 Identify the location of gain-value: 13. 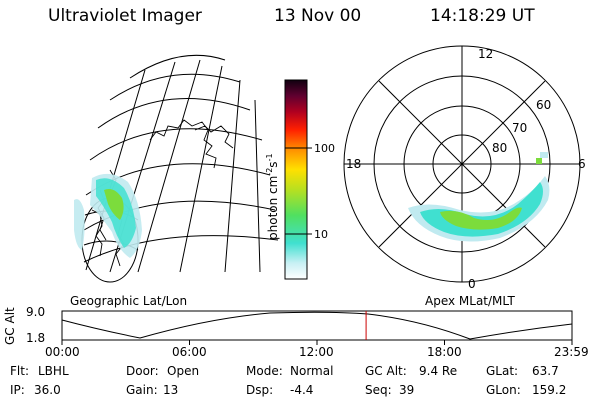
(171, 390).